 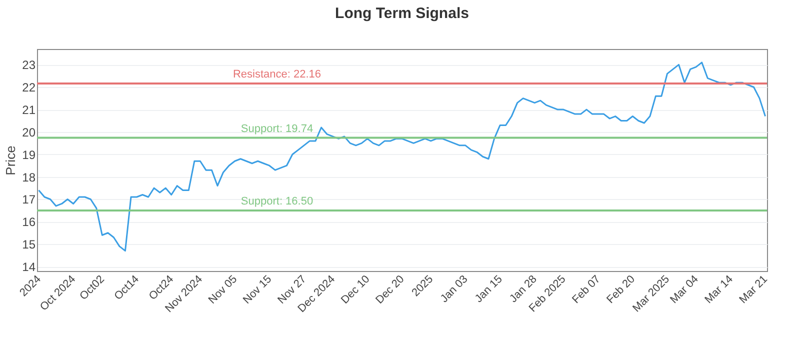 What do you see at coordinates (277, 201) in the screenshot?
I see `ref-line-label: Support: 16.50` at bounding box center [277, 201].